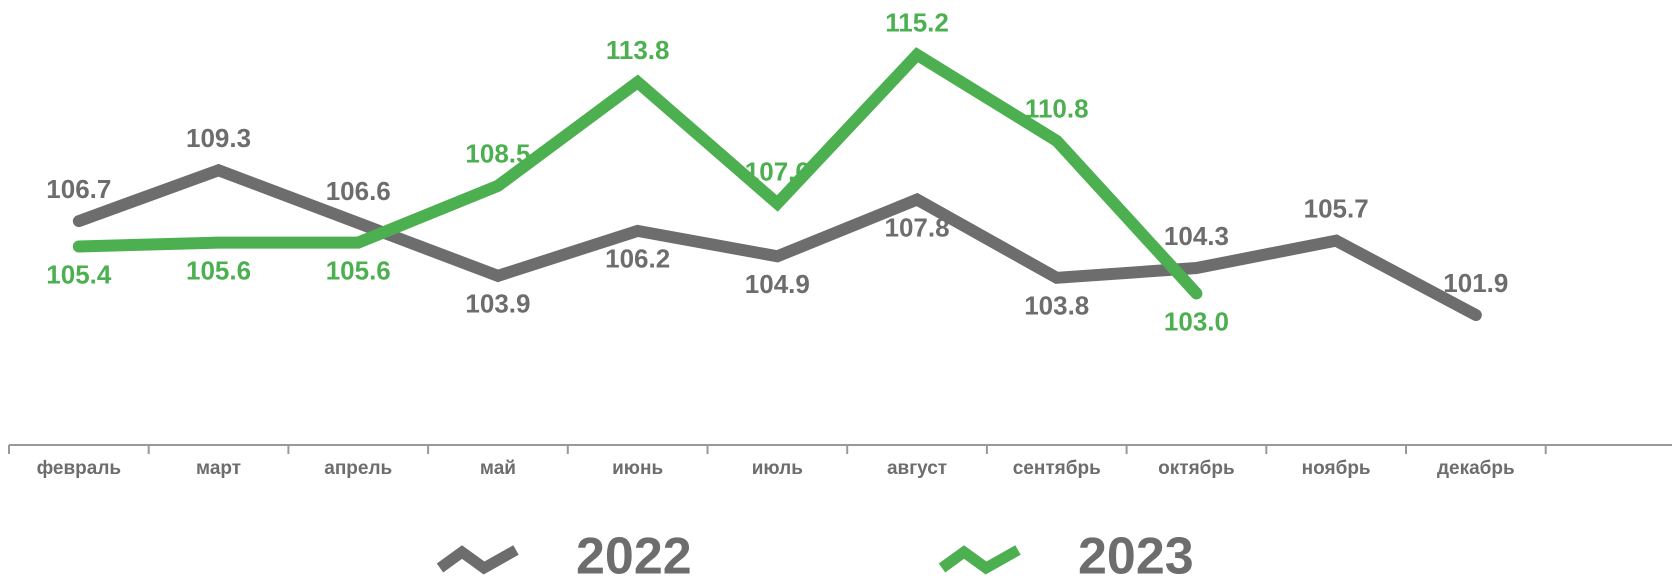  I want to click on legend-label: 2023, so click(1136, 554).